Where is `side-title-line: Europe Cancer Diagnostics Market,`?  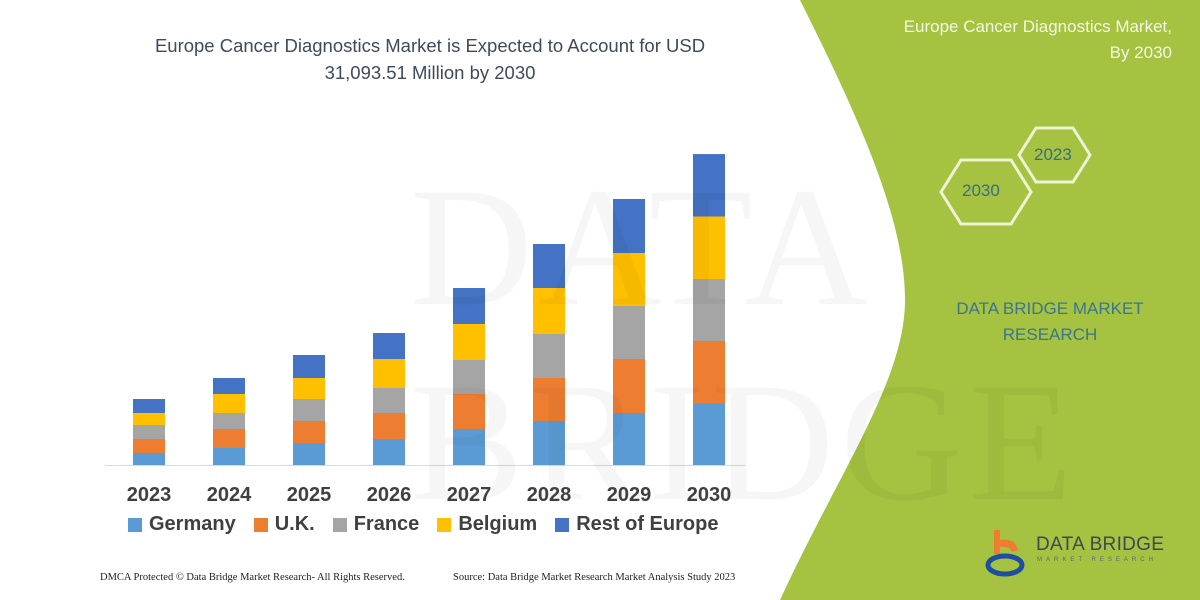 side-title-line: Europe Cancer Diagnostics Market, is located at coordinates (1037, 26).